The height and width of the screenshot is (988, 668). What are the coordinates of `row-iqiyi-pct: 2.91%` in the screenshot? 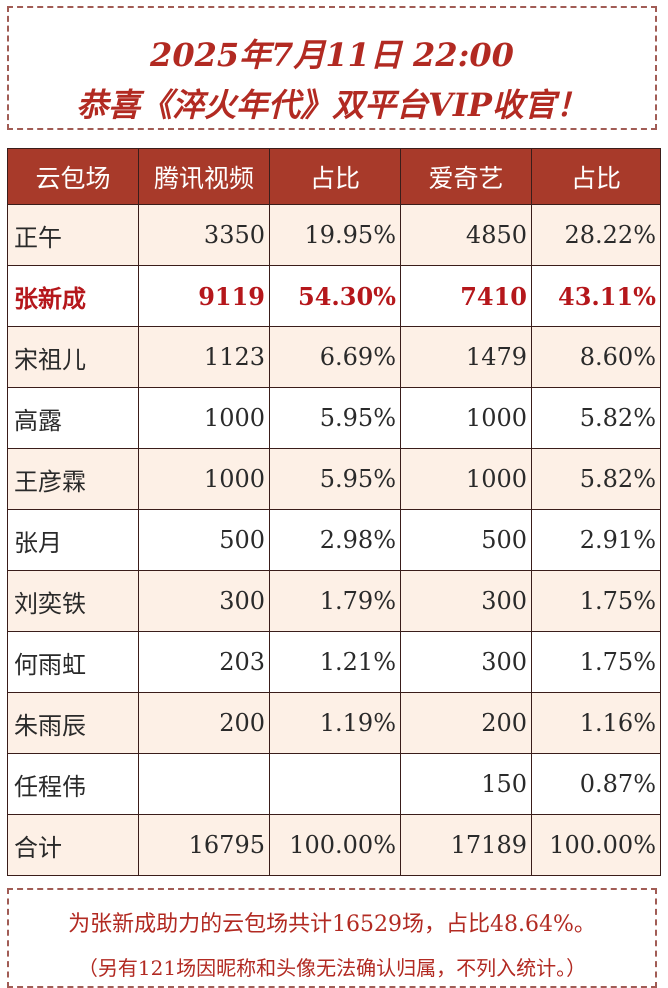 It's located at (596, 540).